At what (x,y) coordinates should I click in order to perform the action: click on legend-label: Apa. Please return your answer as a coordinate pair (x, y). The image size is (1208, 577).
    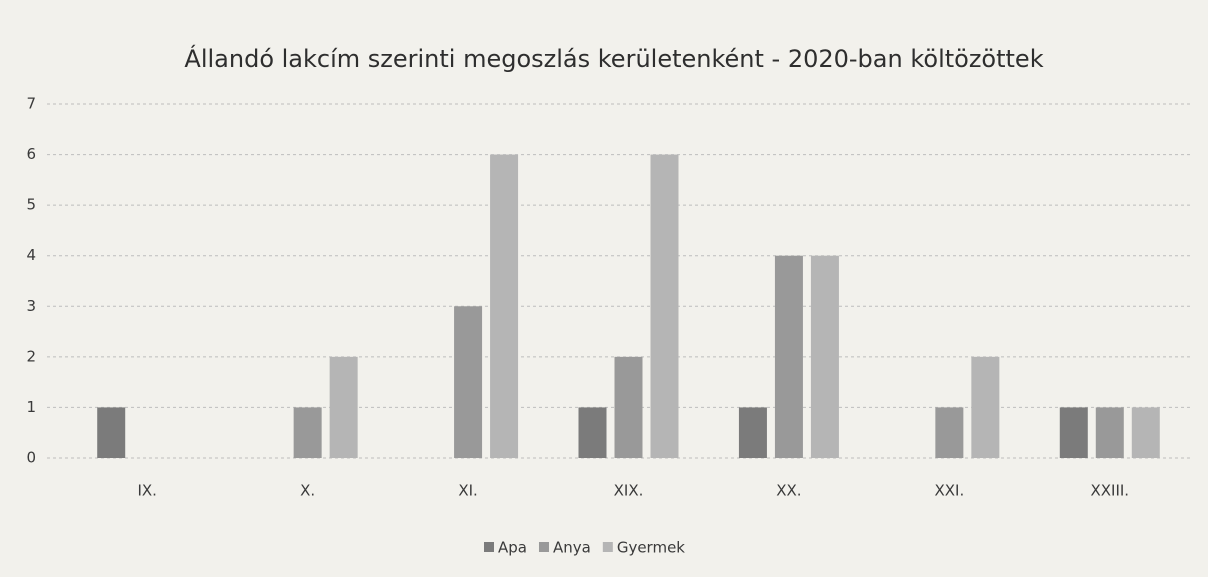
    Looking at the image, I should click on (512, 548).